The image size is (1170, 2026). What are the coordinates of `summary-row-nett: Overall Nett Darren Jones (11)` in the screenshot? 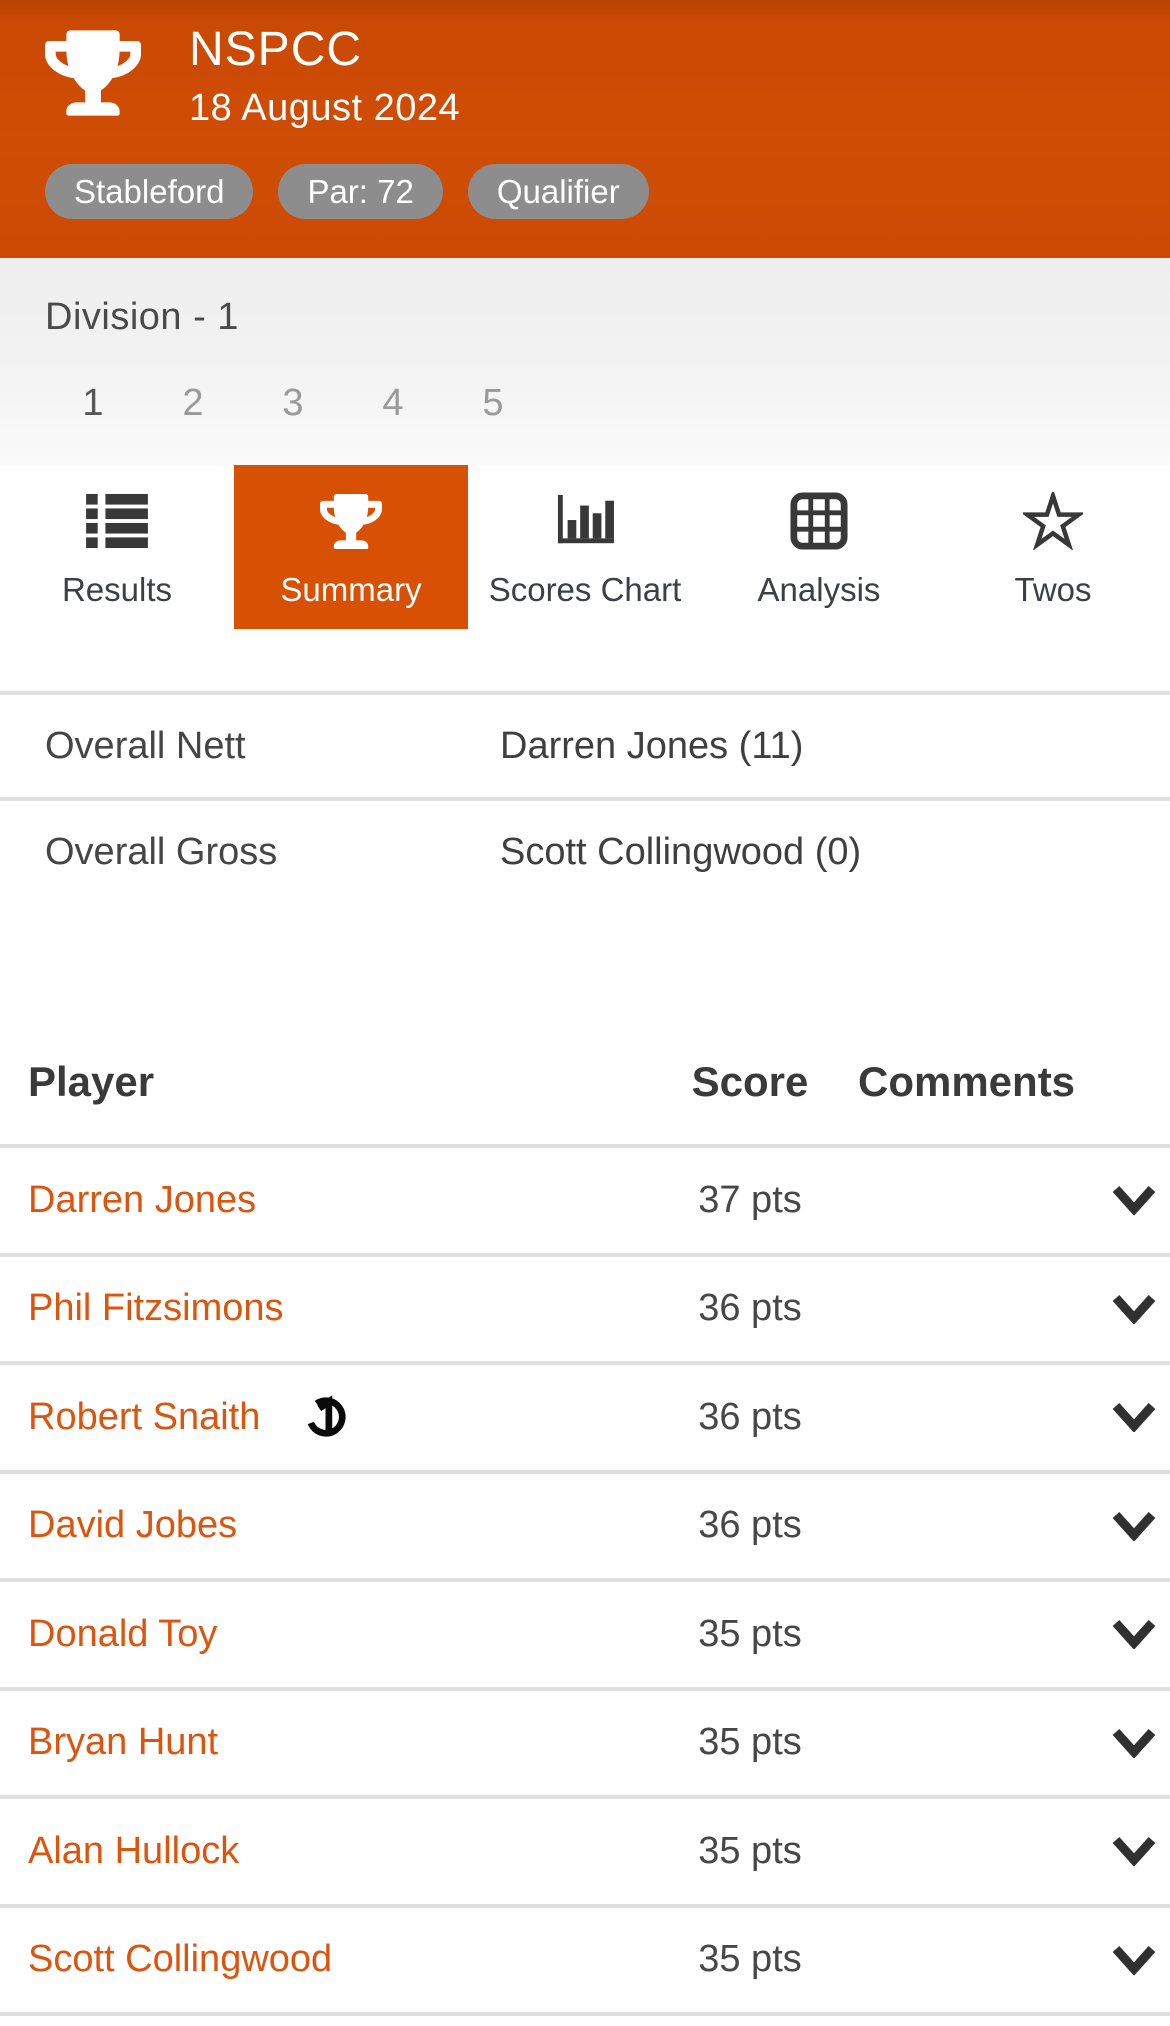 It's located at (585, 744).